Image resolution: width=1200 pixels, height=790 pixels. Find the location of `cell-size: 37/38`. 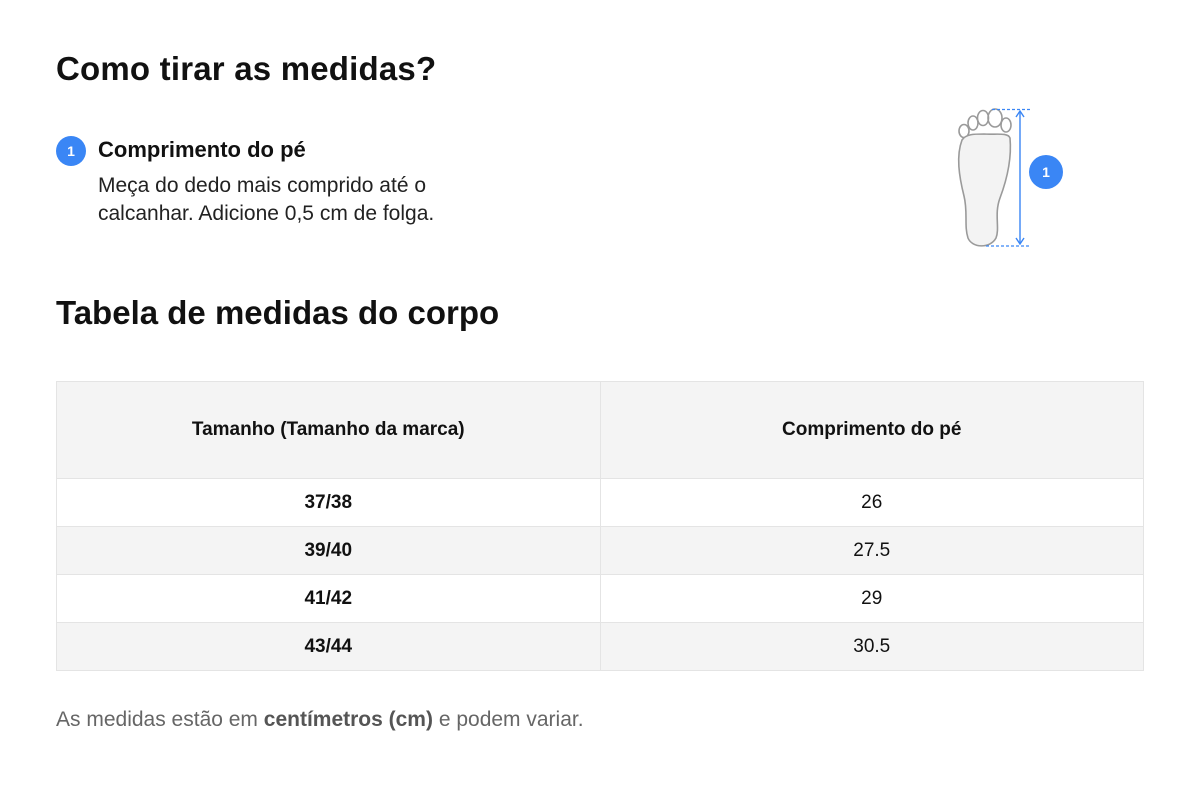

cell-size: 37/38 is located at coordinates (328, 502).